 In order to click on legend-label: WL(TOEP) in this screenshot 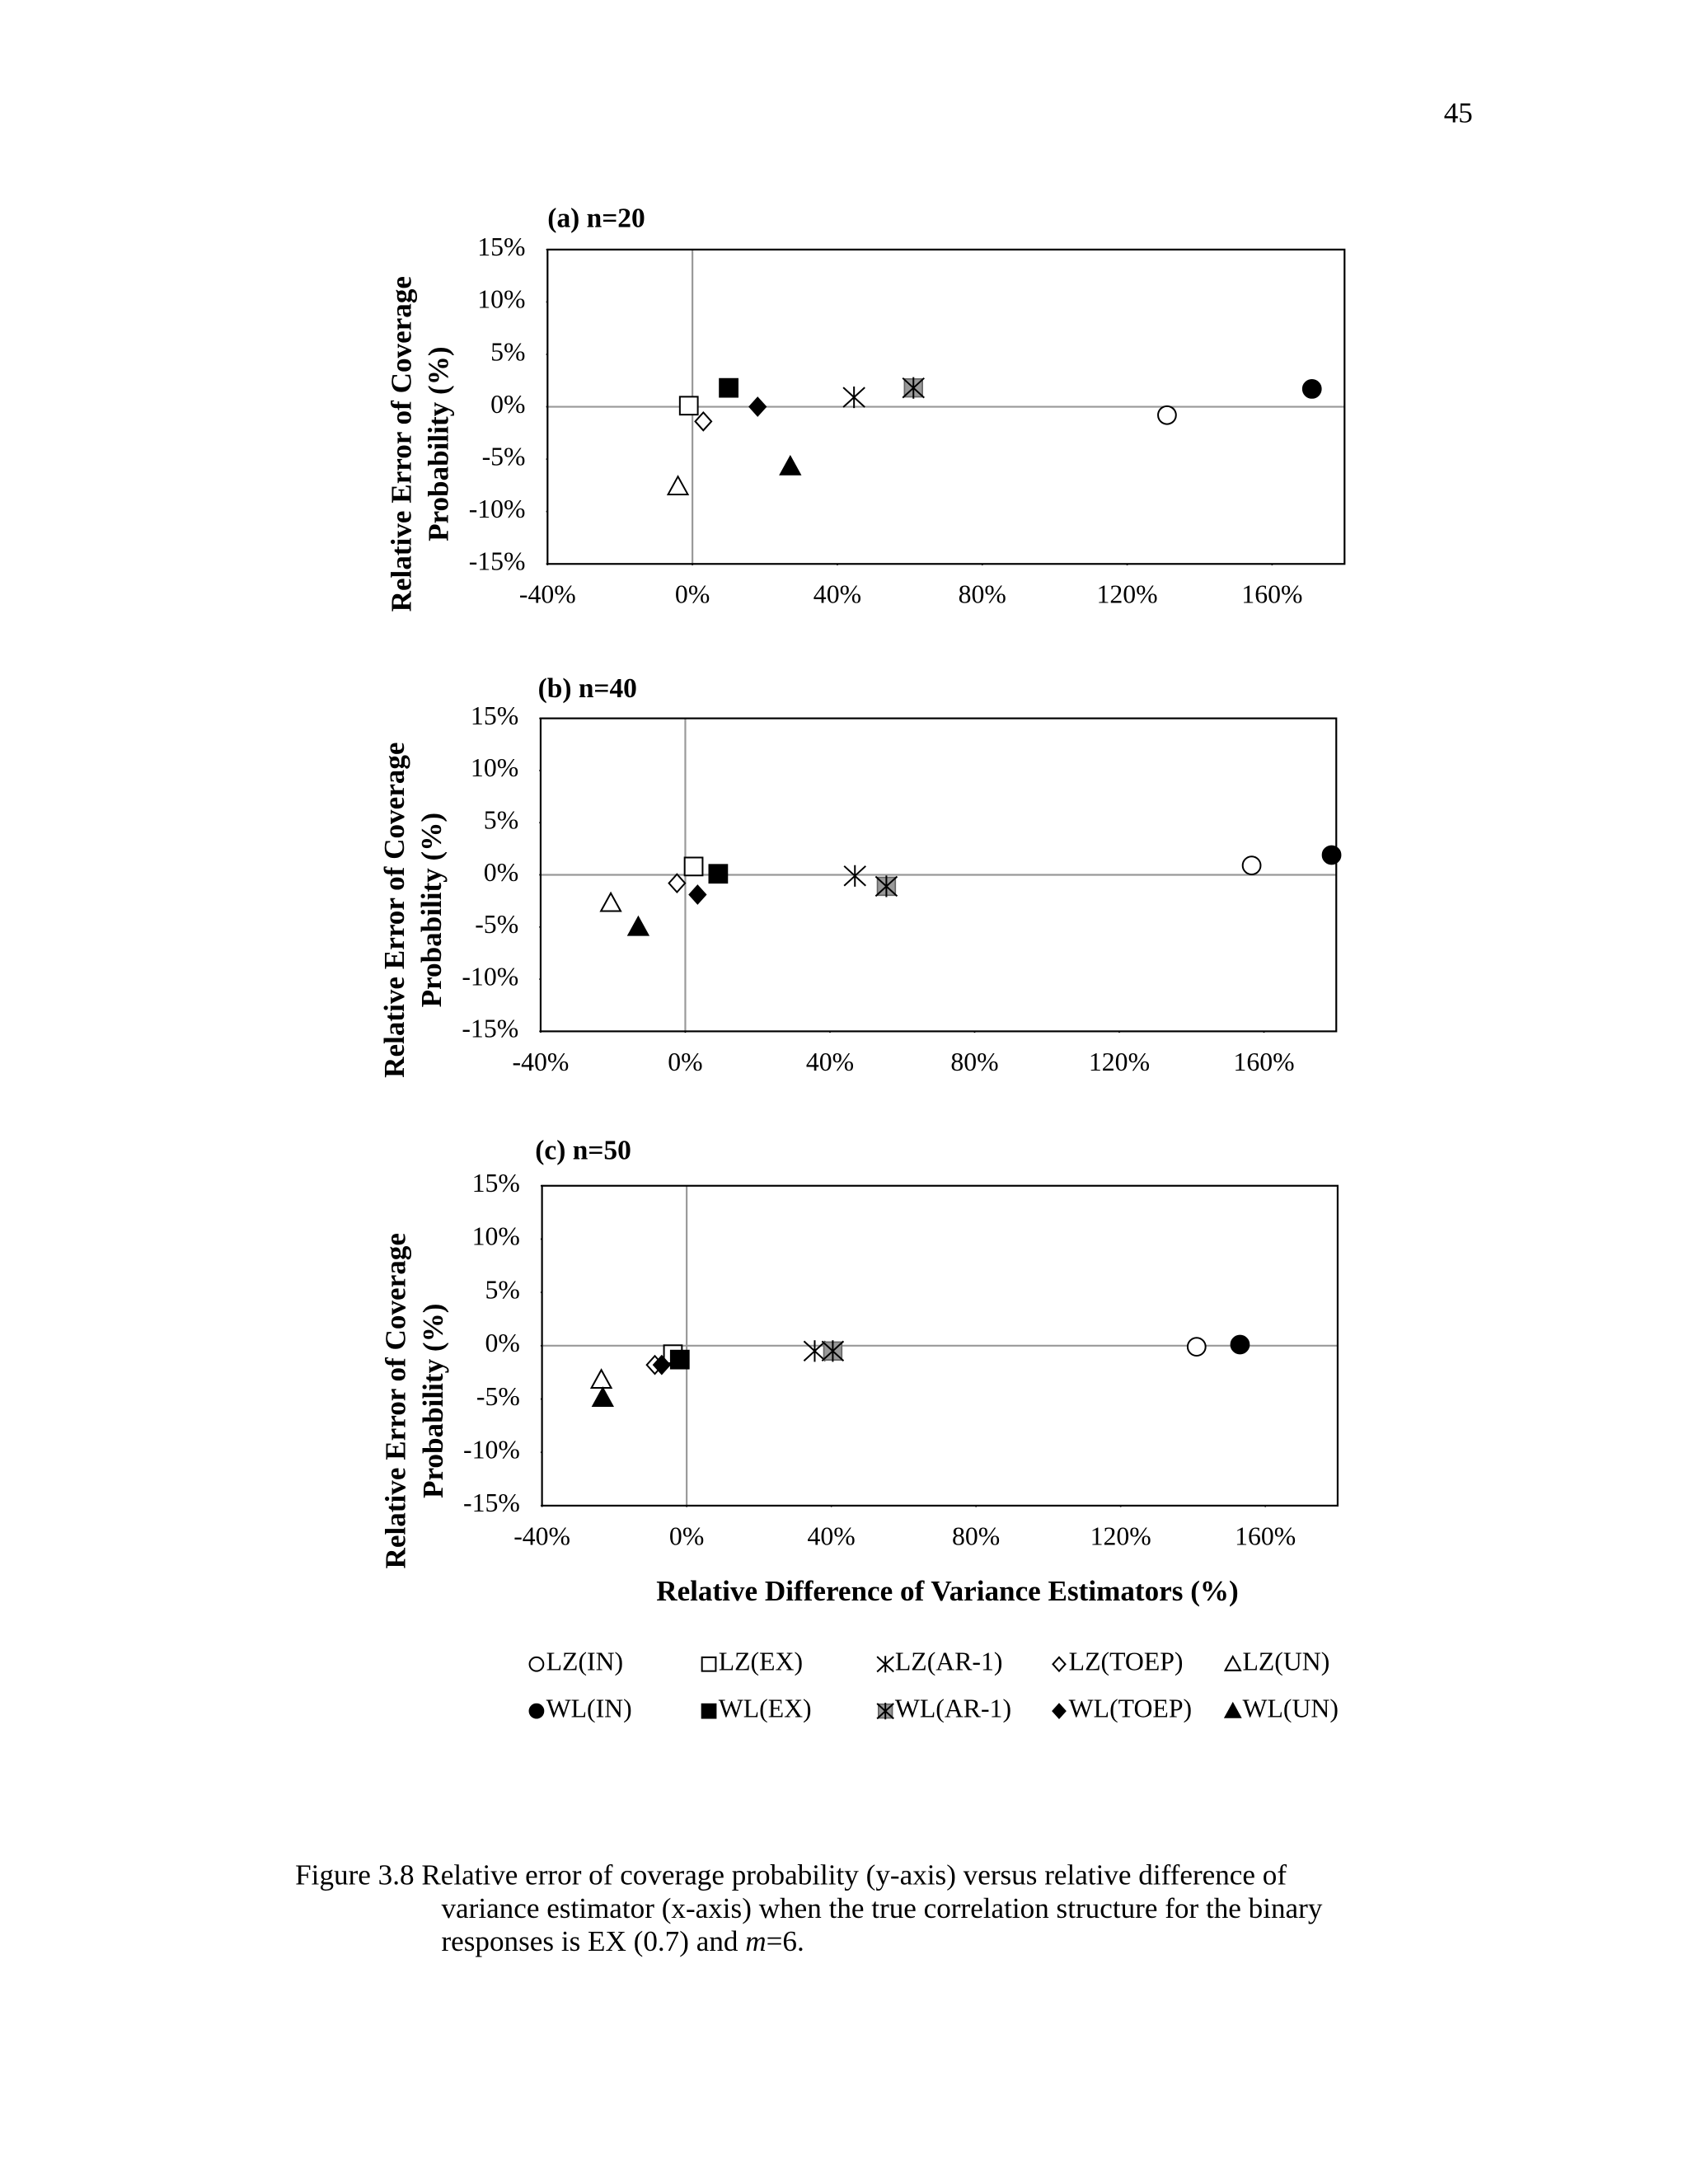, I will do `click(1130, 1708)`.